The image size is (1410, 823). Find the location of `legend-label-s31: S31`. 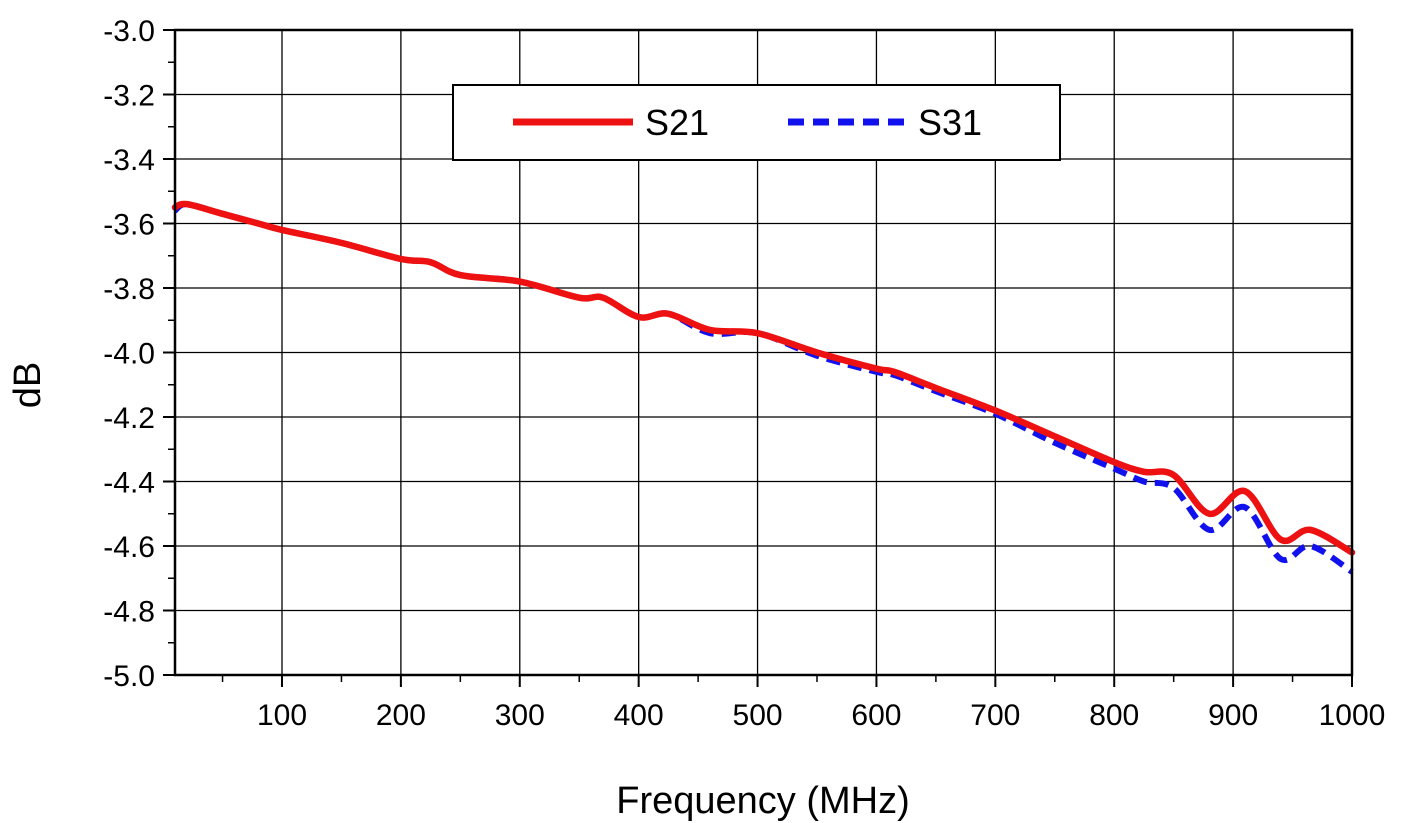

legend-label-s31: S31 is located at coordinates (950, 122).